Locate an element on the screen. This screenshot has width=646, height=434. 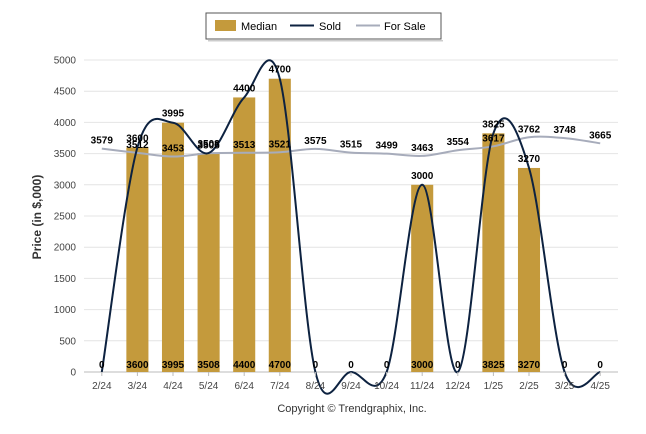
data-label-for-sale: 3554 is located at coordinates (458, 142).